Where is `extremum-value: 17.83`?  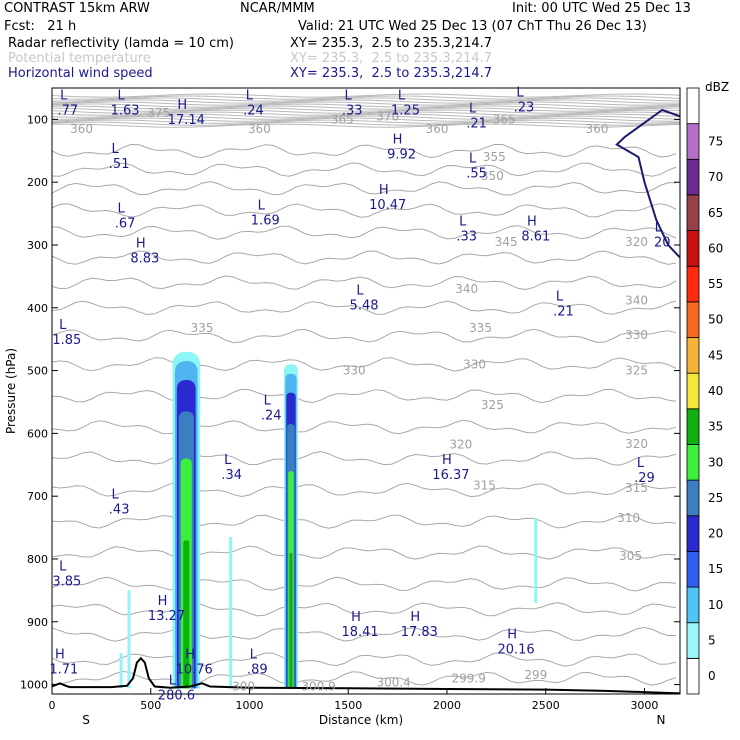 extremum-value: 17.83 is located at coordinates (419, 632).